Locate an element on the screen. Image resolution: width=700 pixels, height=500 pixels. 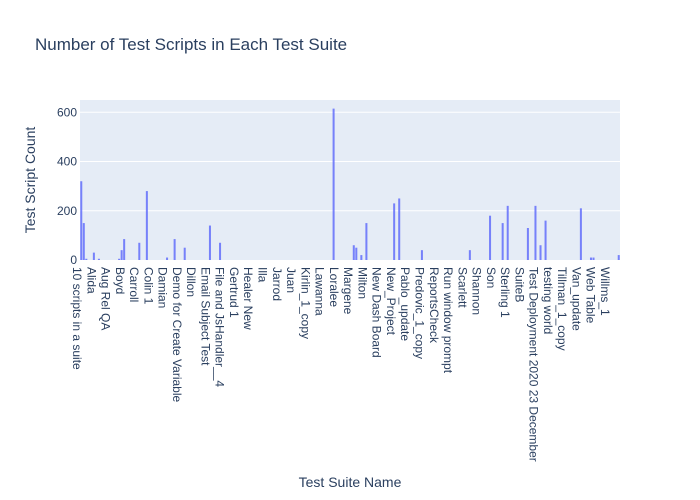
x-tick-label: Tillman_1_copy is located at coordinates (562, 309).